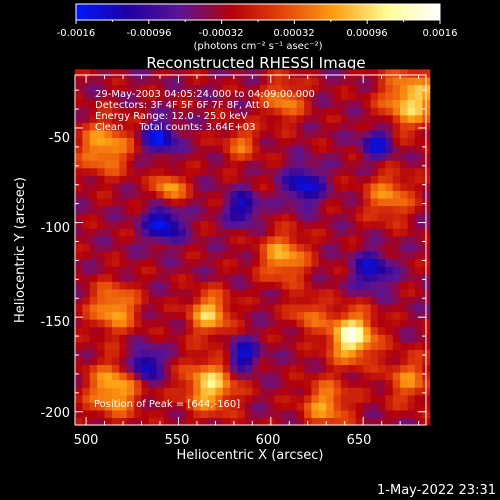  I want to click on chart-title: Reconstructed RHESSI Image, so click(255, 63).